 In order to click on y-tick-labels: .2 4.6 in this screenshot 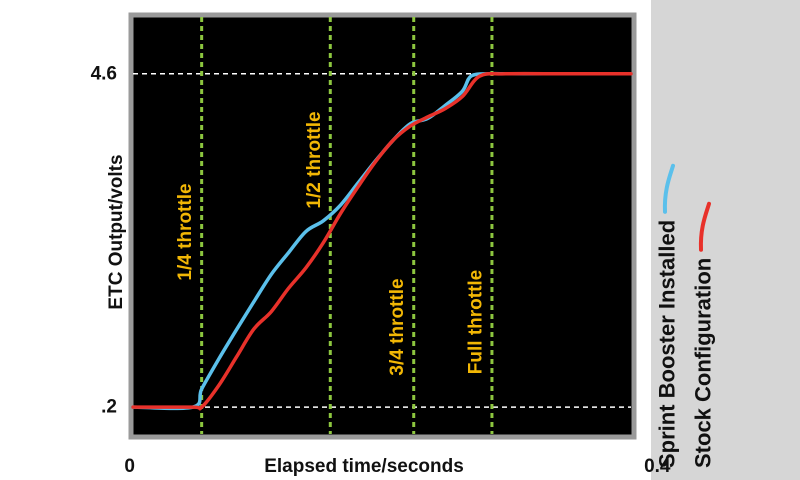, I will do `click(104, 240)`.